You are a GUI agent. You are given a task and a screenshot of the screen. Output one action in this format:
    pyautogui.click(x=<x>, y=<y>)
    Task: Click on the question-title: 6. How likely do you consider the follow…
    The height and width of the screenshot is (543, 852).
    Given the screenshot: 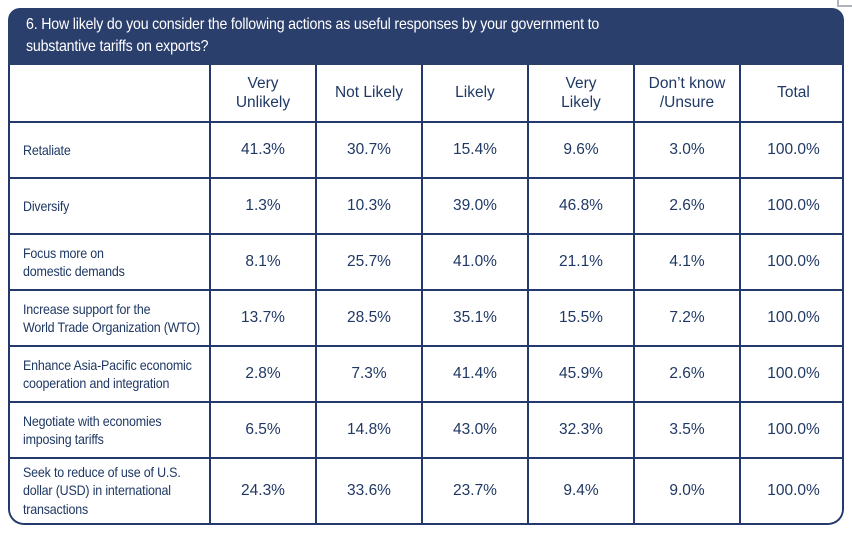 What is the action you would take?
    pyautogui.click(x=313, y=36)
    